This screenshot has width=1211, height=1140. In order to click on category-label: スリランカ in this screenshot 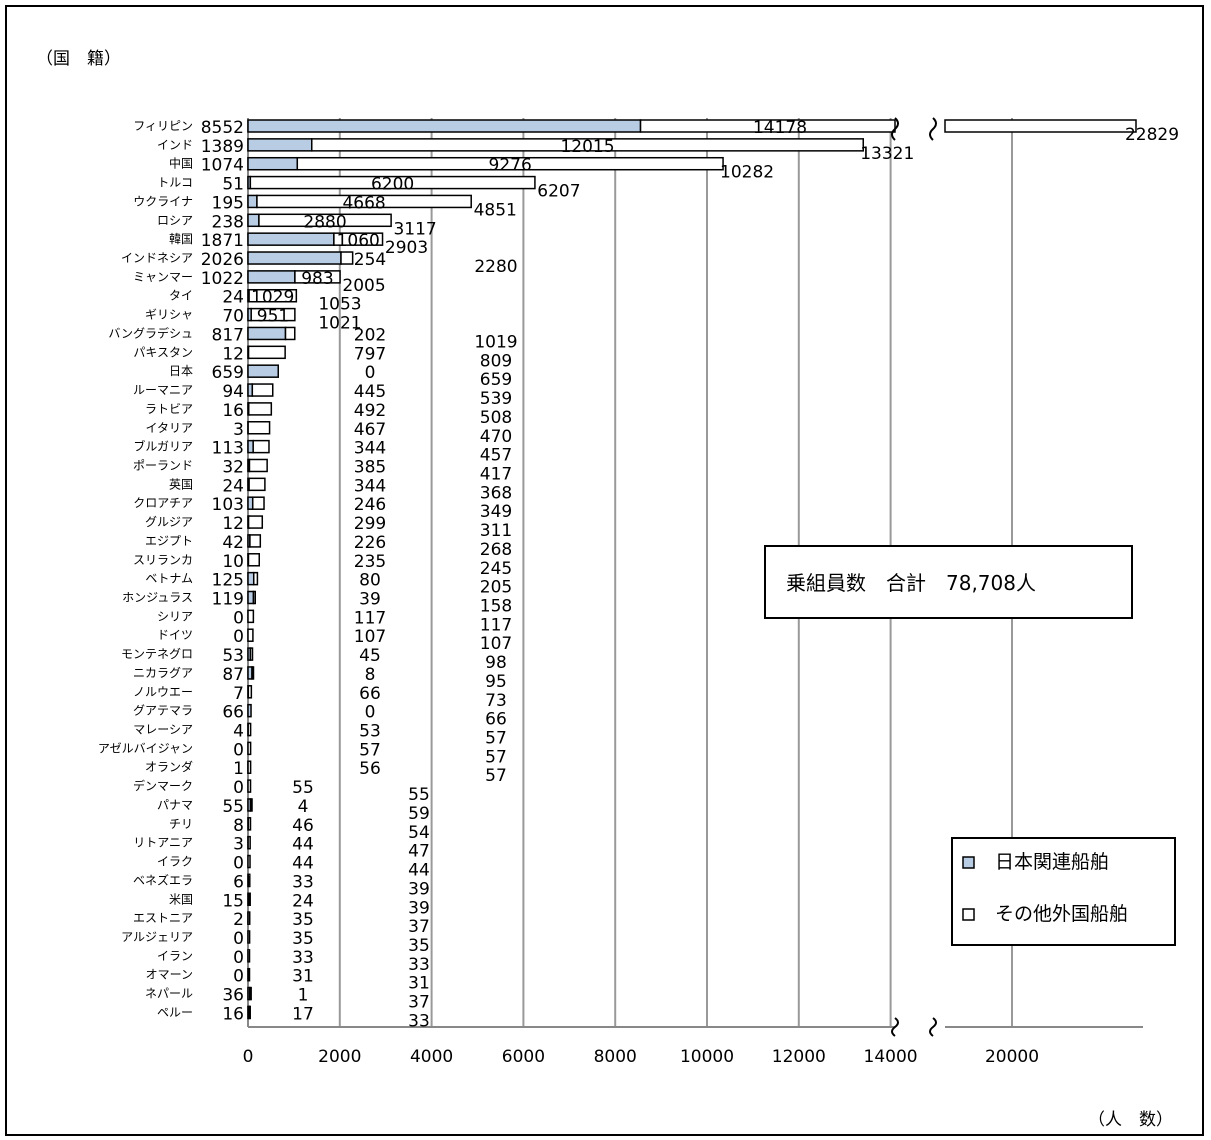, I will do `click(163, 560)`.